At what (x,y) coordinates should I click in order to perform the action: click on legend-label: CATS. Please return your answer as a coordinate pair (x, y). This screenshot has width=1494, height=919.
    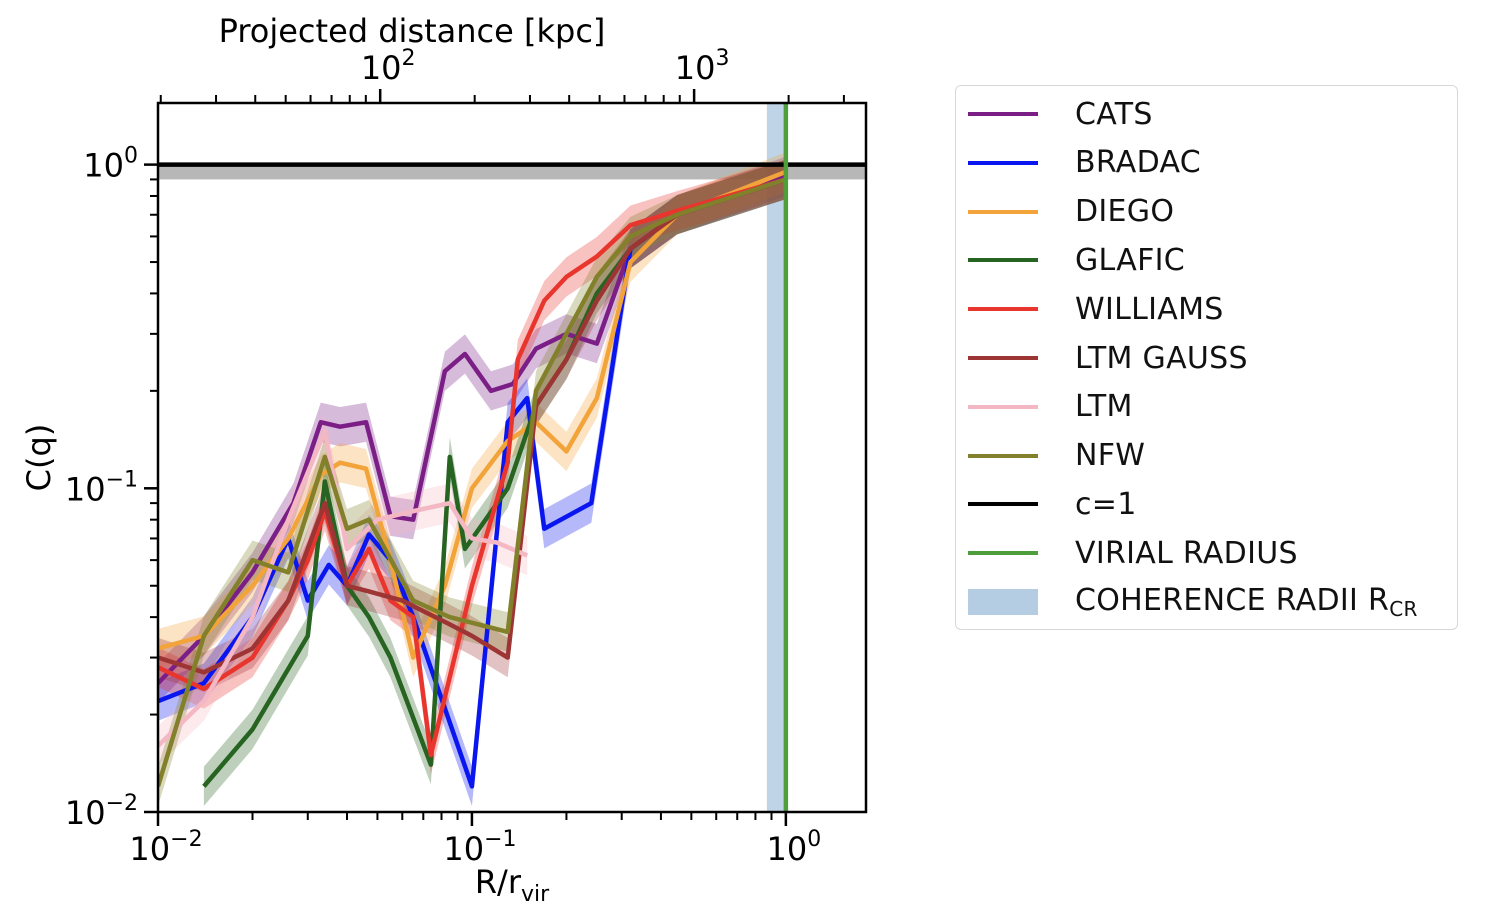
    Looking at the image, I should click on (1114, 114).